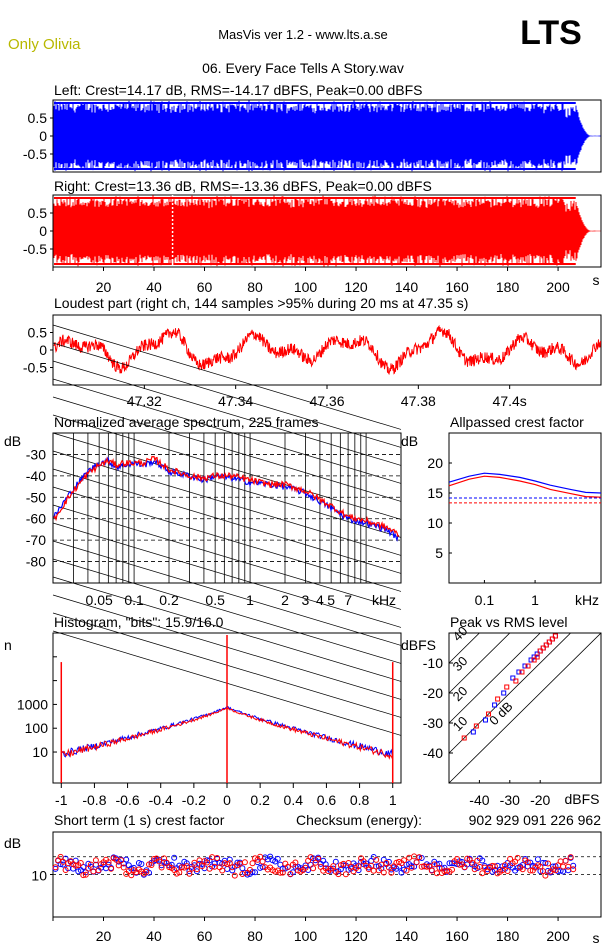  Describe the element at coordinates (43, 350) in the screenshot. I see `y-tick-label: 0` at that location.